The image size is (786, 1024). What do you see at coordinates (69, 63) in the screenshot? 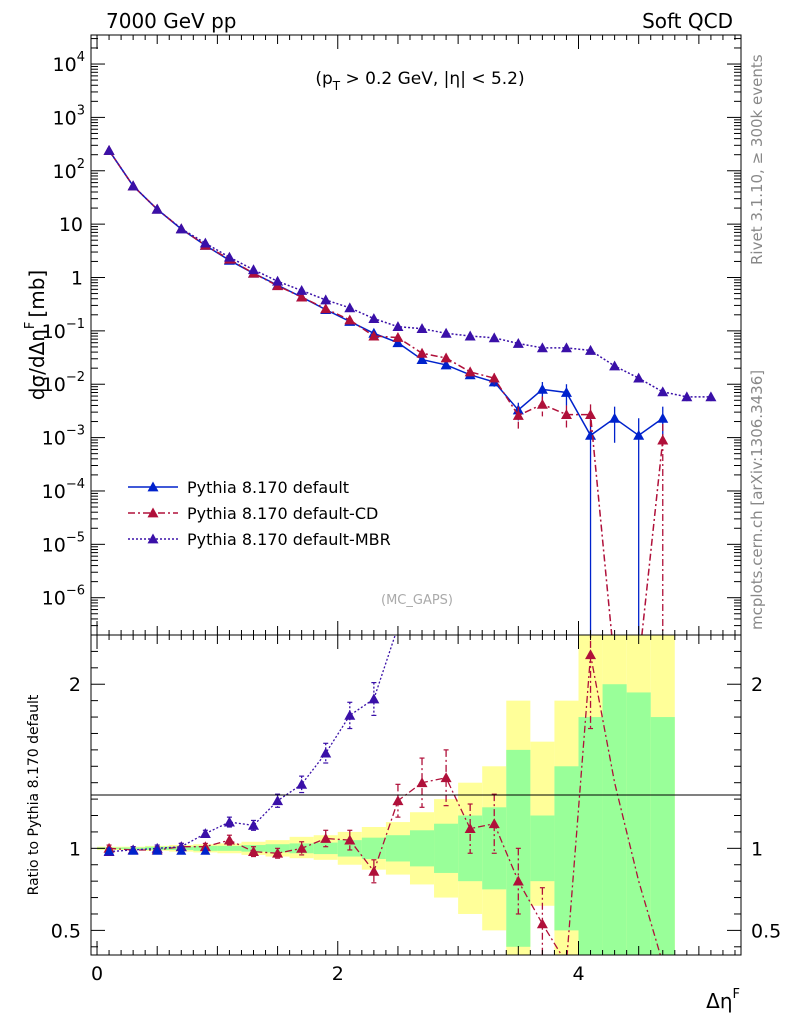
I see `y-tick-label: 10⁴` at bounding box center [69, 63].